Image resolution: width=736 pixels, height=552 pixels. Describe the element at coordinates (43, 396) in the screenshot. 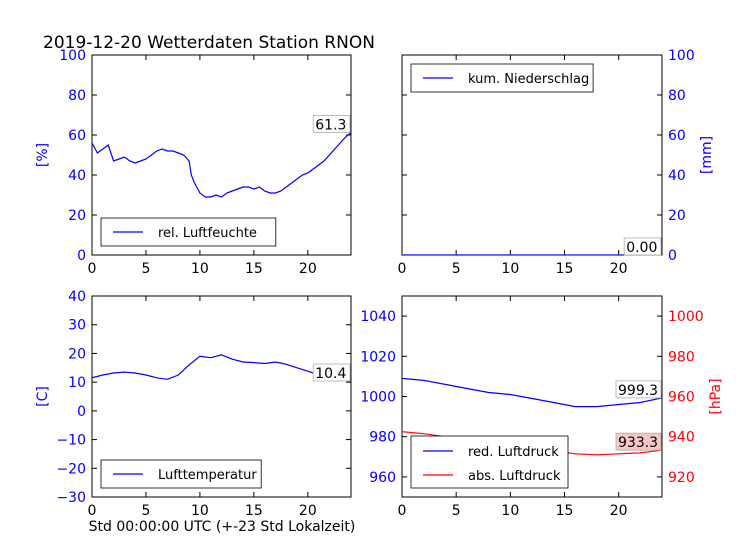

I see `y-axis-label: [C]` at that location.